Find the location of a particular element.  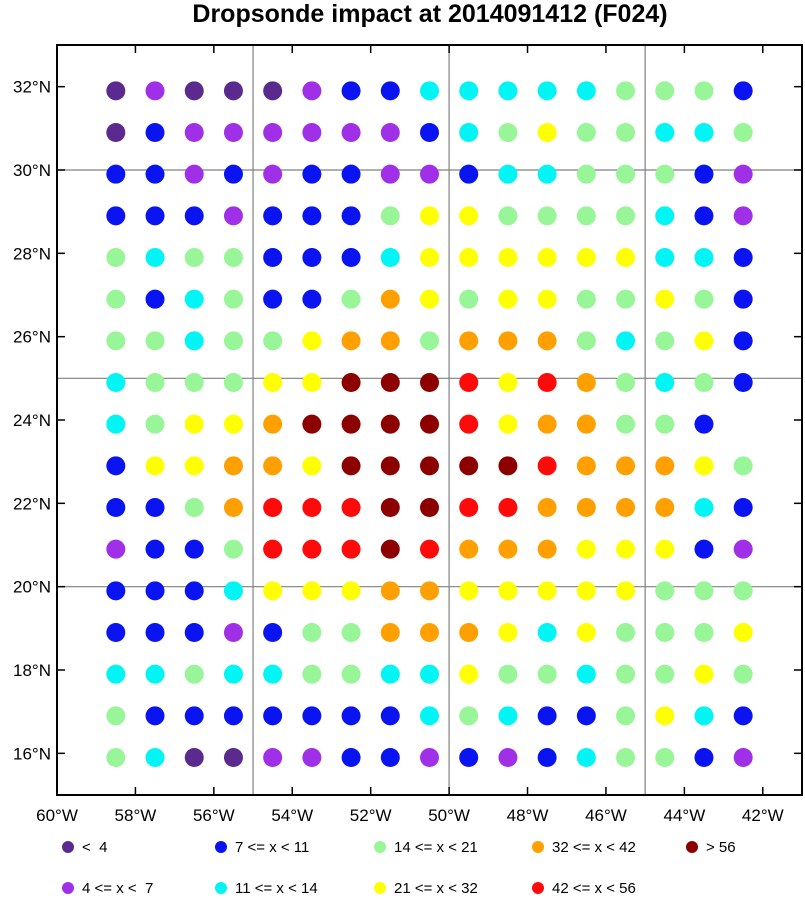

x-tick-label: 42°W is located at coordinates (763, 815).